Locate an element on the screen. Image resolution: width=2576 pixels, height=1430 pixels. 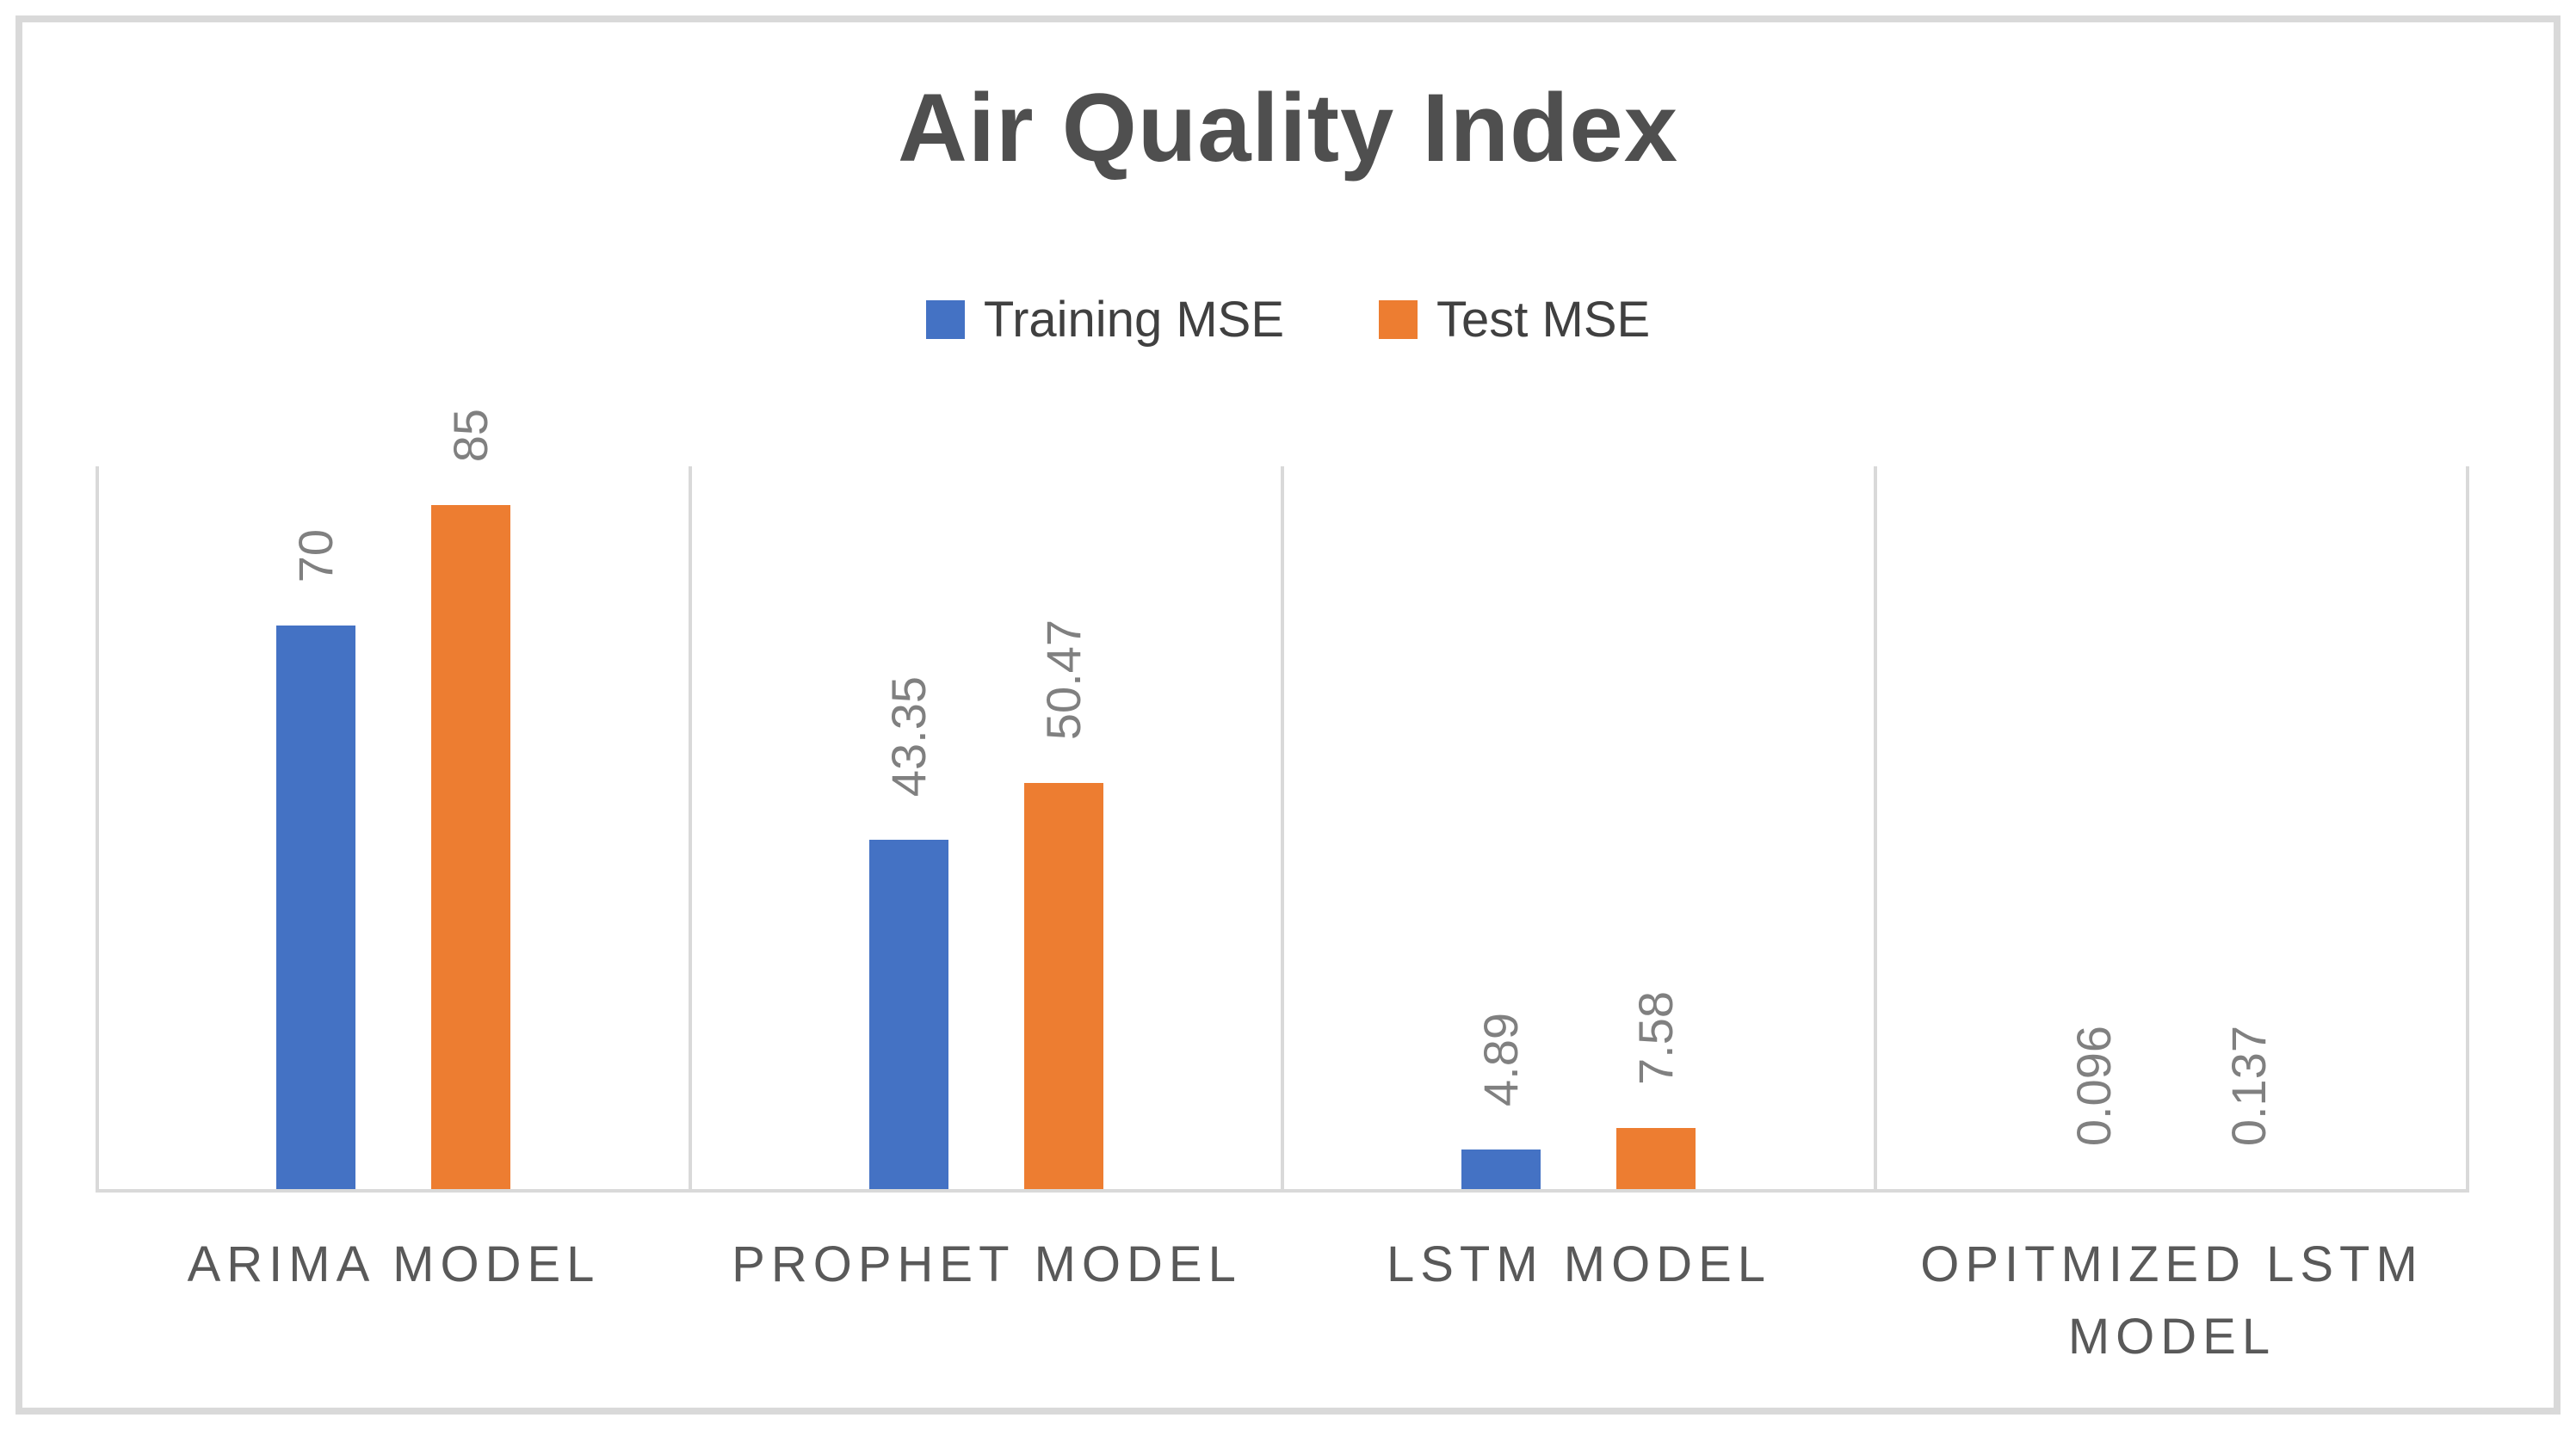
legend-item-test-mse: Test MSE is located at coordinates (1514, 319).